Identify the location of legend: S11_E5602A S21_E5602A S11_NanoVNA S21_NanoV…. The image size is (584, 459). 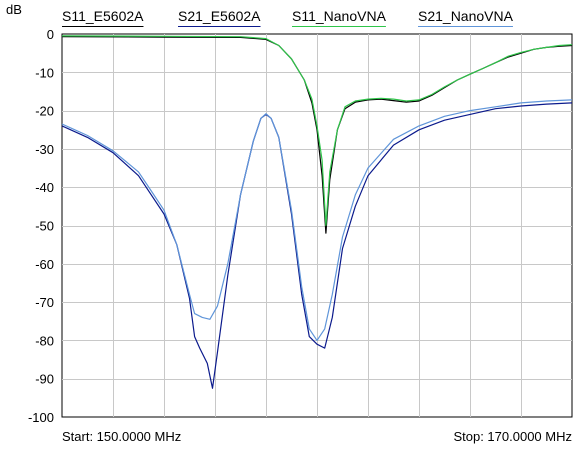
(288, 17).